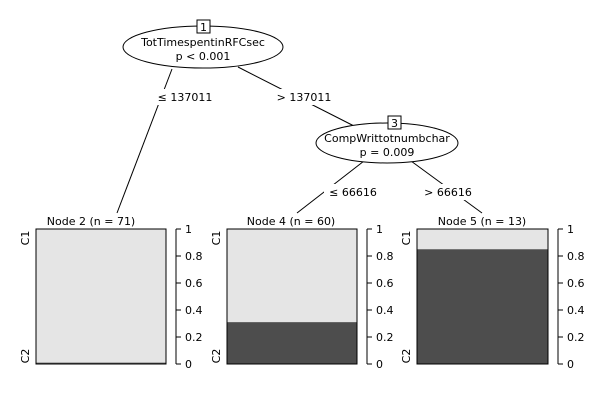 The height and width of the screenshot is (400, 600). Describe the element at coordinates (203, 56) in the screenshot. I see `p-value: p < 0.001` at that location.